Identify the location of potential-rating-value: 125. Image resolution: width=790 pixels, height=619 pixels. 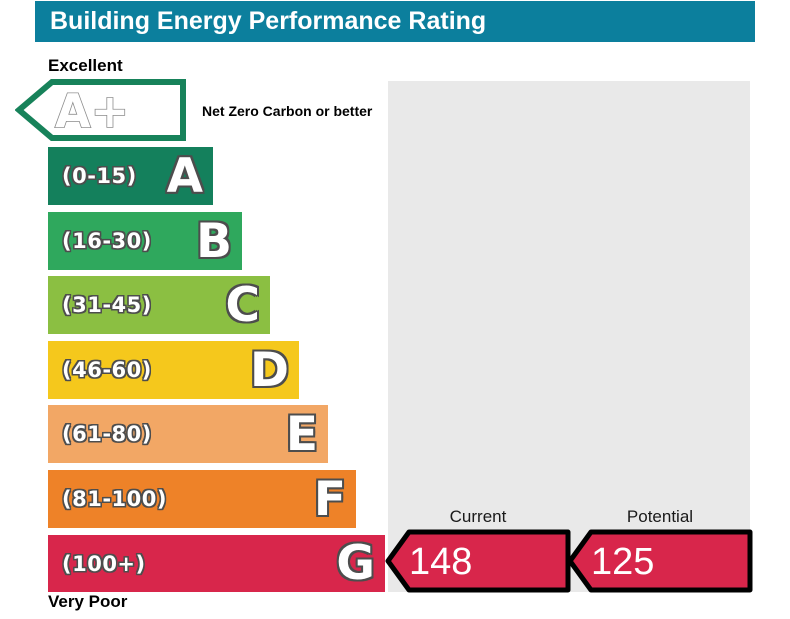
(622, 562).